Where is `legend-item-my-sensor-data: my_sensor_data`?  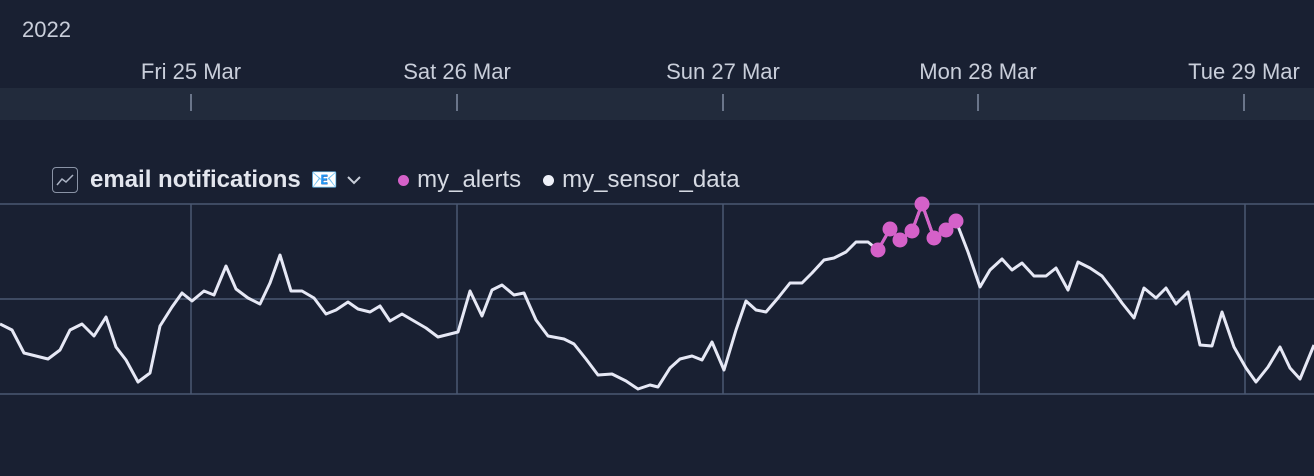 legend-item-my-sensor-data: my_sensor_data is located at coordinates (641, 180).